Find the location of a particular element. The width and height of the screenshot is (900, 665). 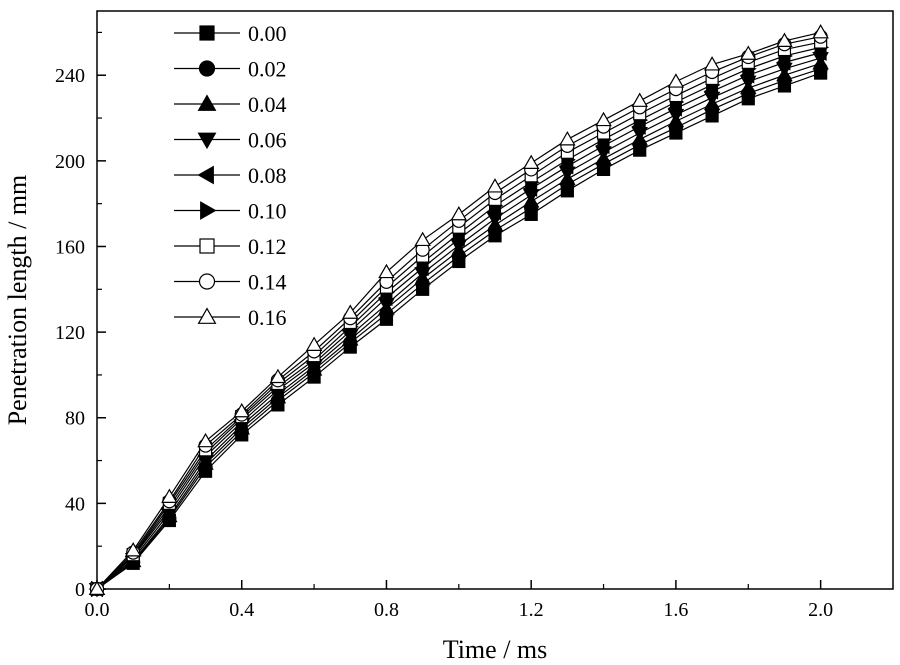

y-tick-label: 200 is located at coordinates (70, 162).